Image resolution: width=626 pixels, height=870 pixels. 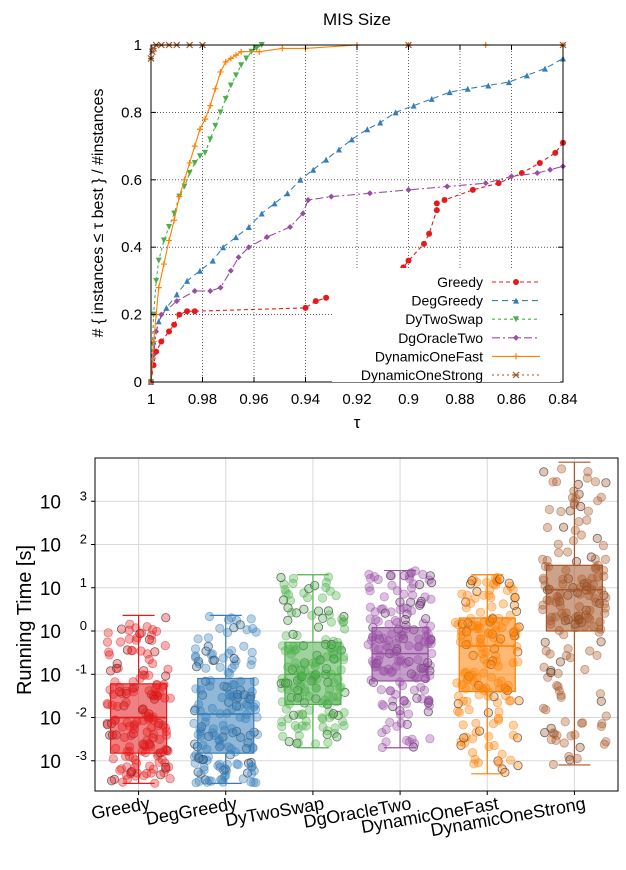 I want to click on x-tick-label: 0.9, so click(x=408, y=399).